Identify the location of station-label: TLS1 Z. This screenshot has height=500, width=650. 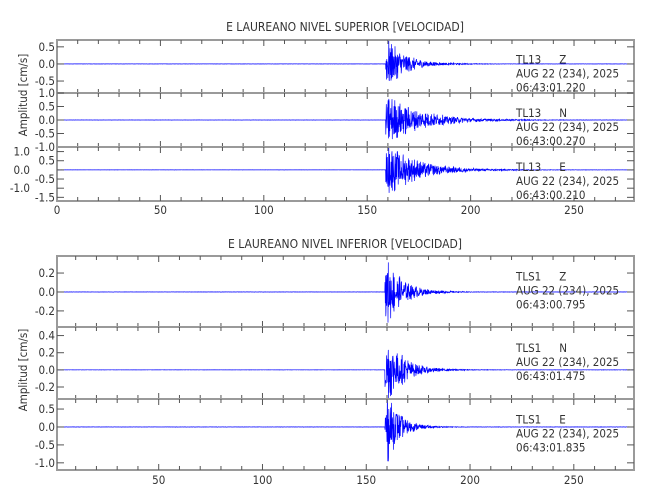
(540, 277).